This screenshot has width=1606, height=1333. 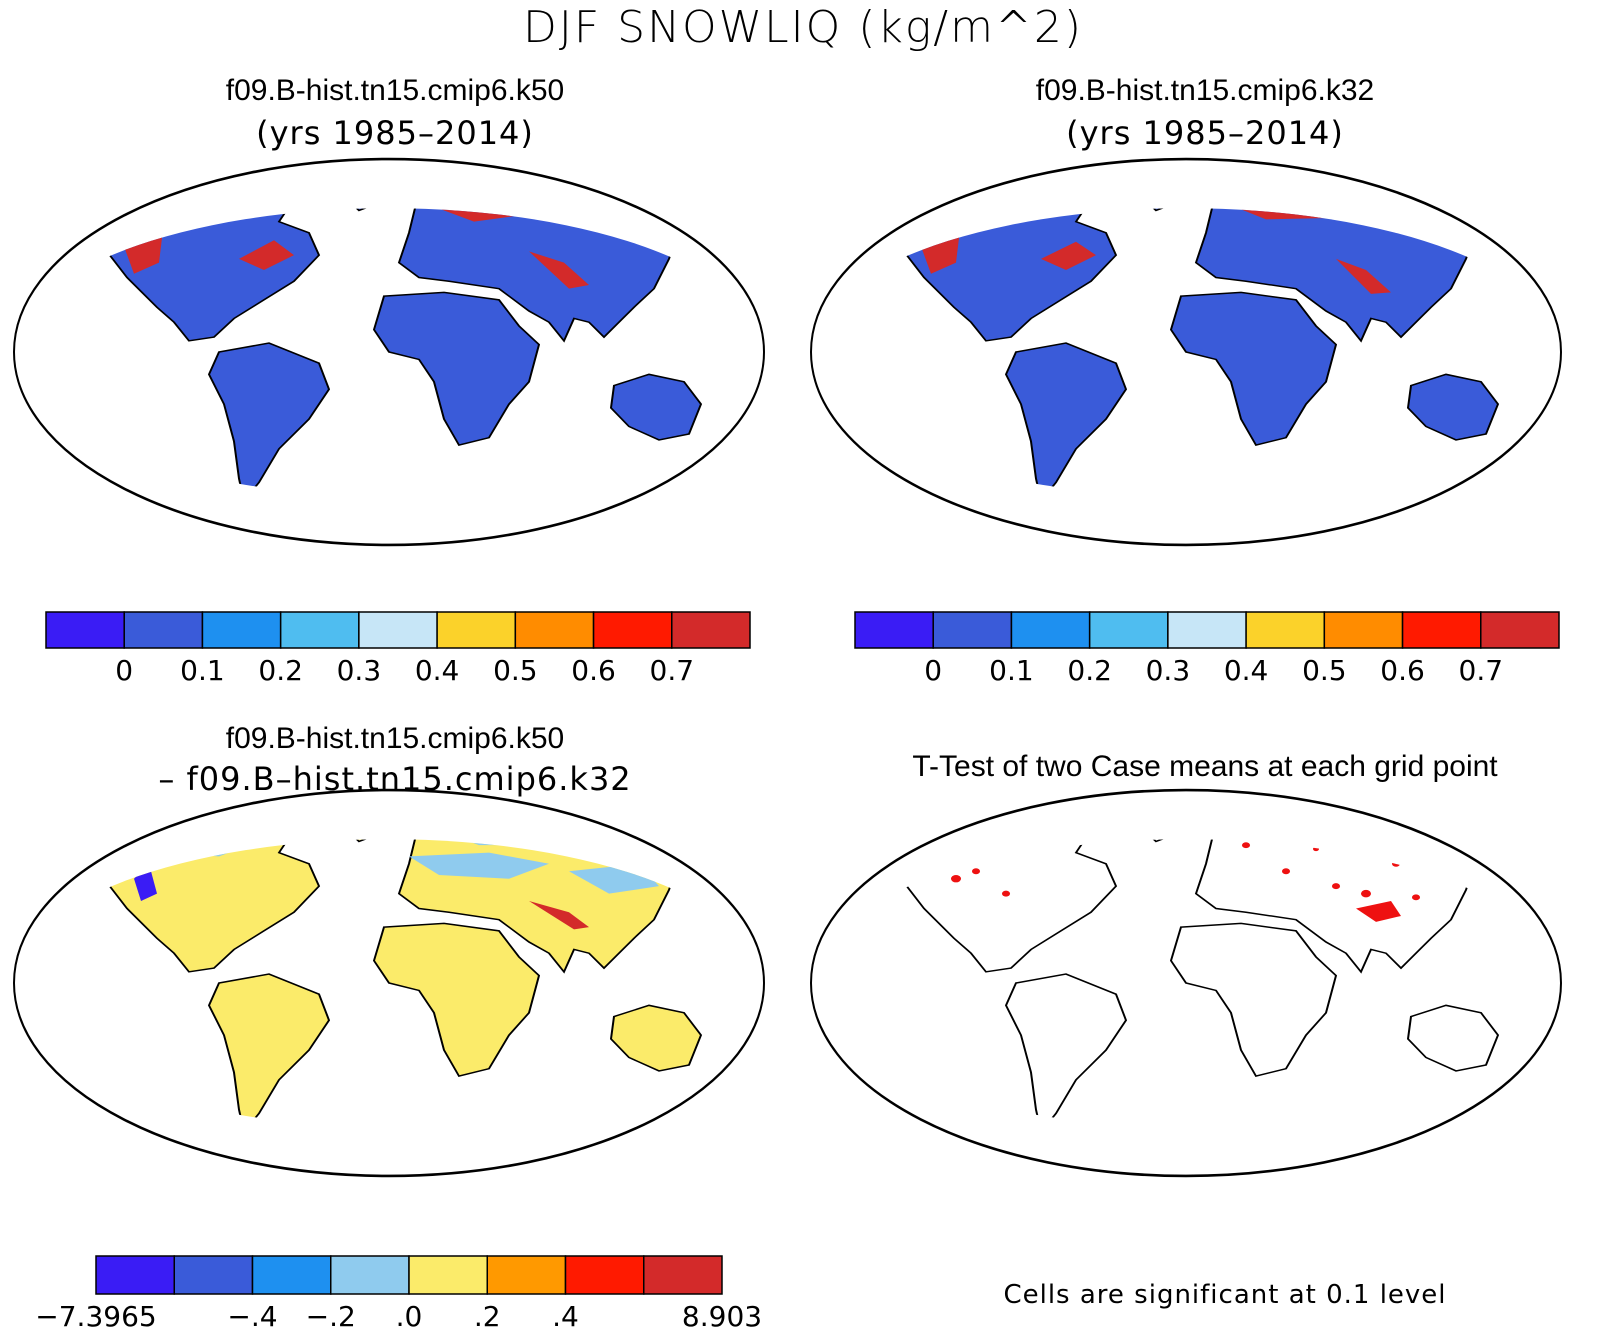 What do you see at coordinates (395, 90) in the screenshot?
I see `panel-title-top-left: f09.B-hist.tn15.cmip6.k50` at bounding box center [395, 90].